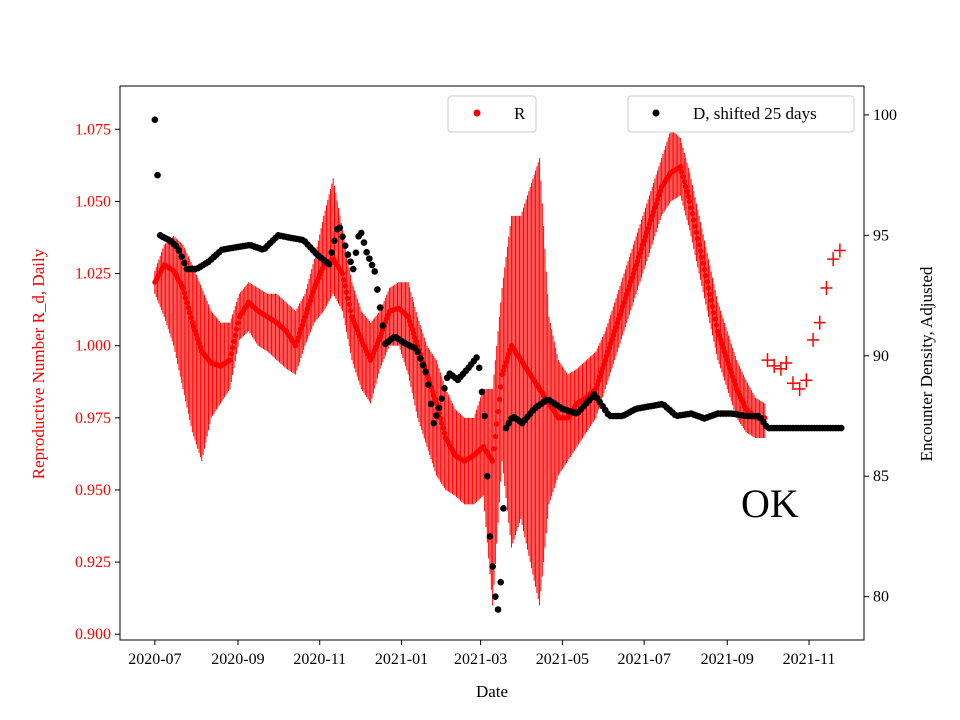 The width and height of the screenshot is (960, 720). I want to click on left-y-tick-label: 1.075, so click(93, 129).